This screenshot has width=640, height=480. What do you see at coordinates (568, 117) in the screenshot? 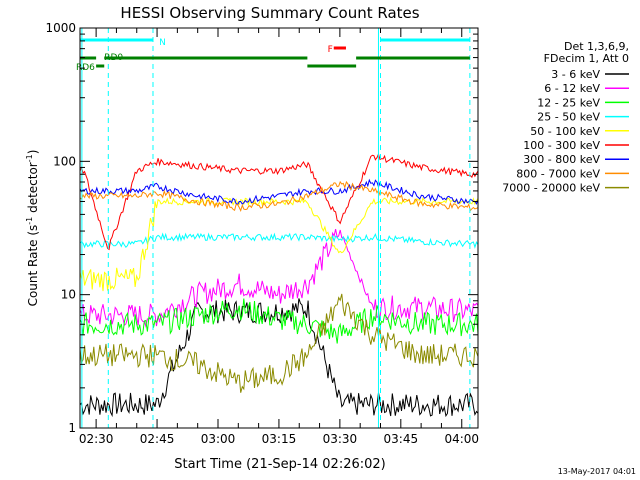
I see `legend-label-3: 25 - 50 keV` at bounding box center [568, 117].